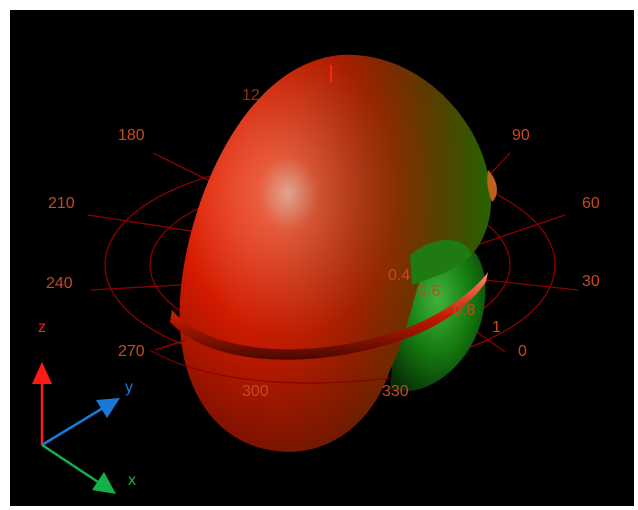 The height and width of the screenshot is (510, 638). What do you see at coordinates (441, 262) in the screenshot?
I see `lobe-inner-hole` at bounding box center [441, 262].